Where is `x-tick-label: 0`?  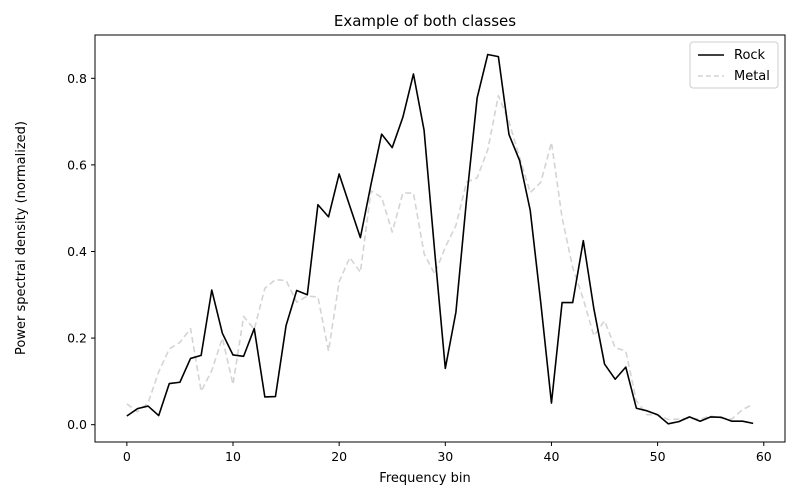 x-tick-label: 0 is located at coordinates (127, 456).